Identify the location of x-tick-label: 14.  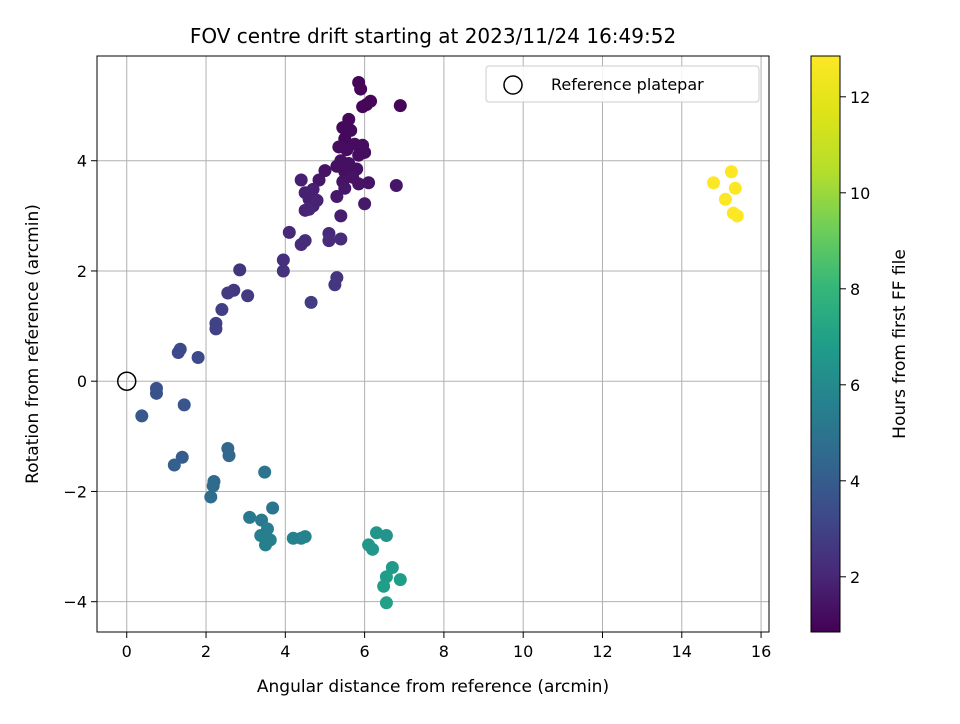
(682, 651).